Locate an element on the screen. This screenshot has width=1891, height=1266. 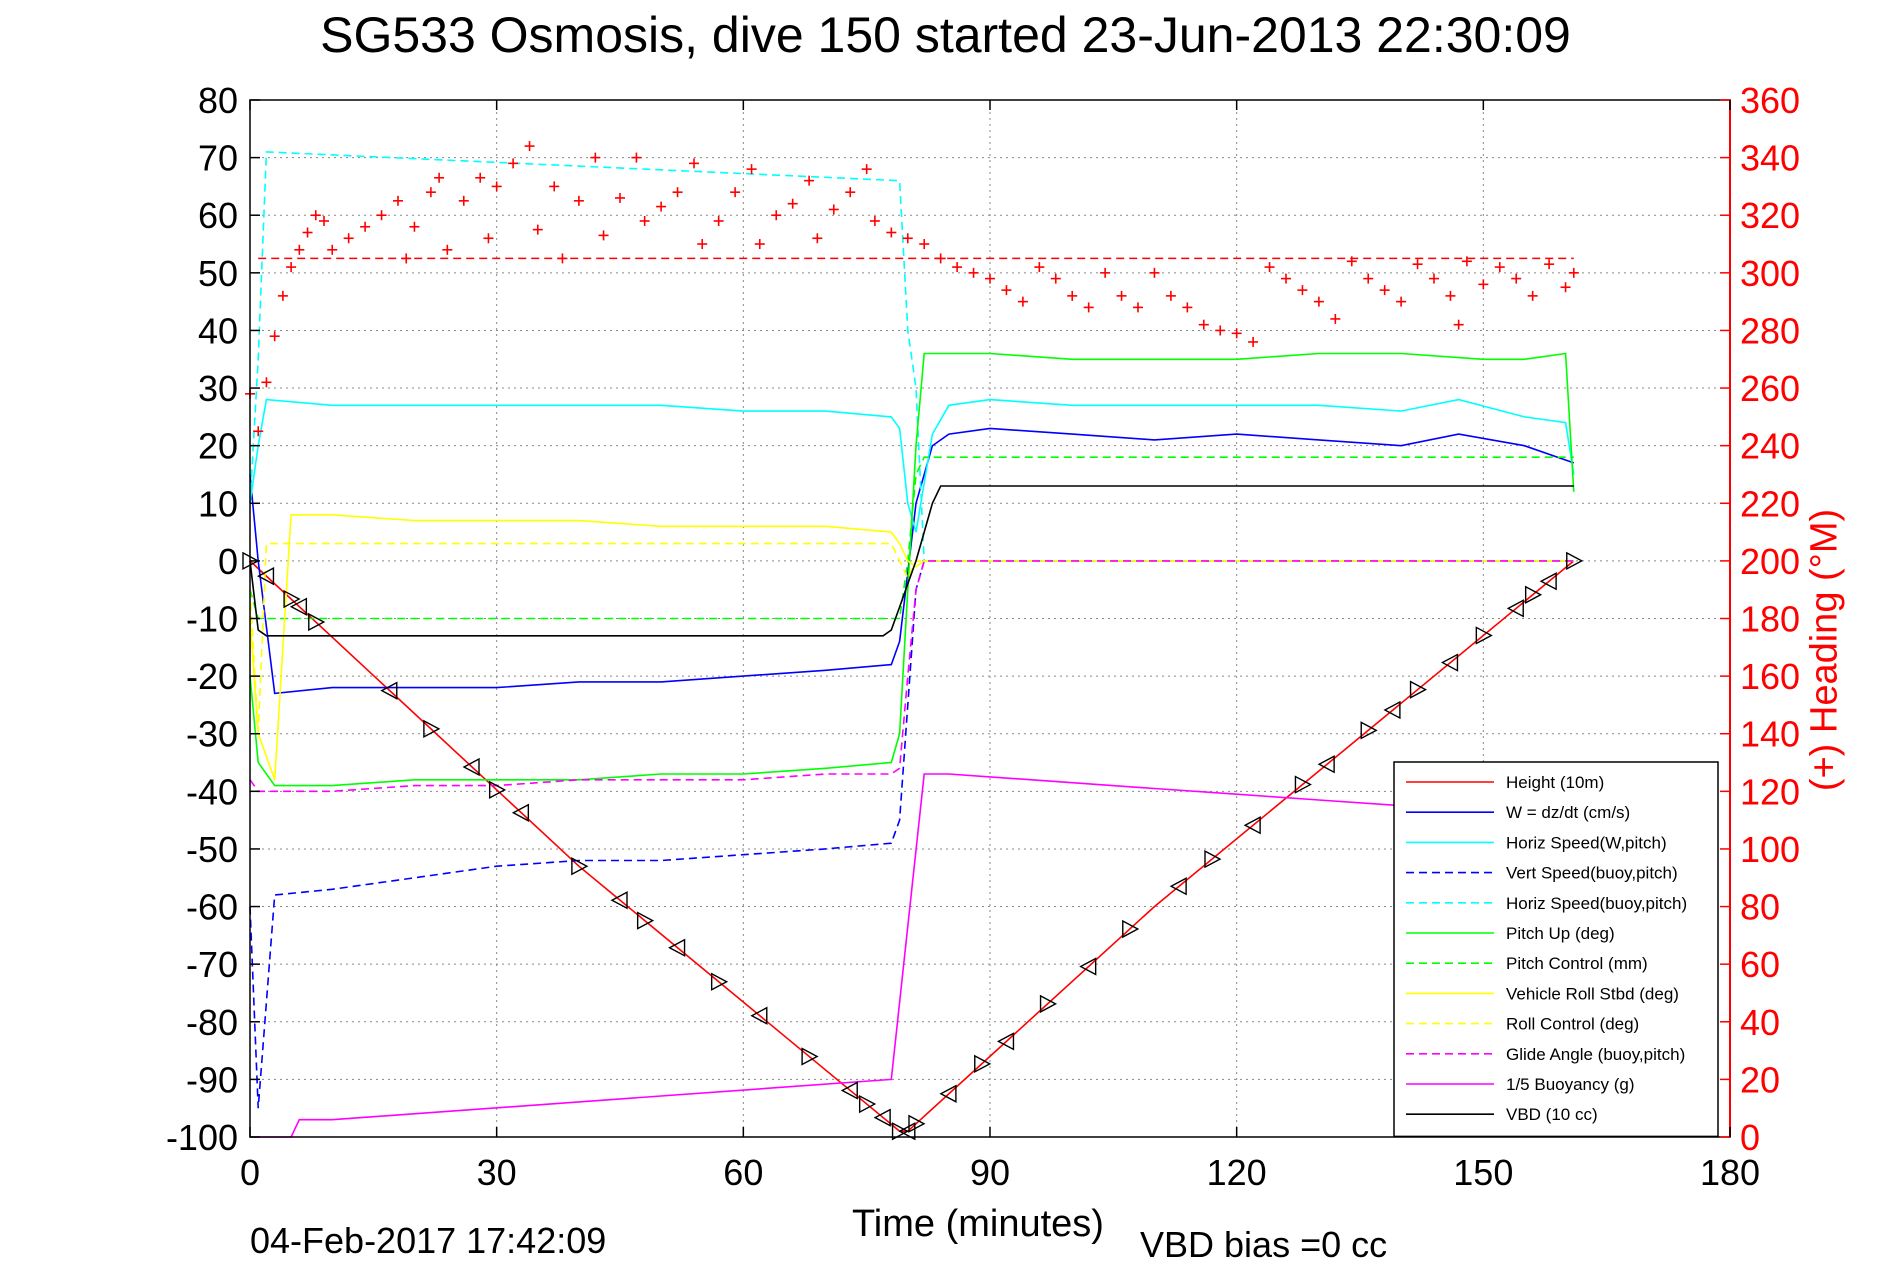
legend-label: W = dz/dt (cm/s) is located at coordinates (1568, 812).